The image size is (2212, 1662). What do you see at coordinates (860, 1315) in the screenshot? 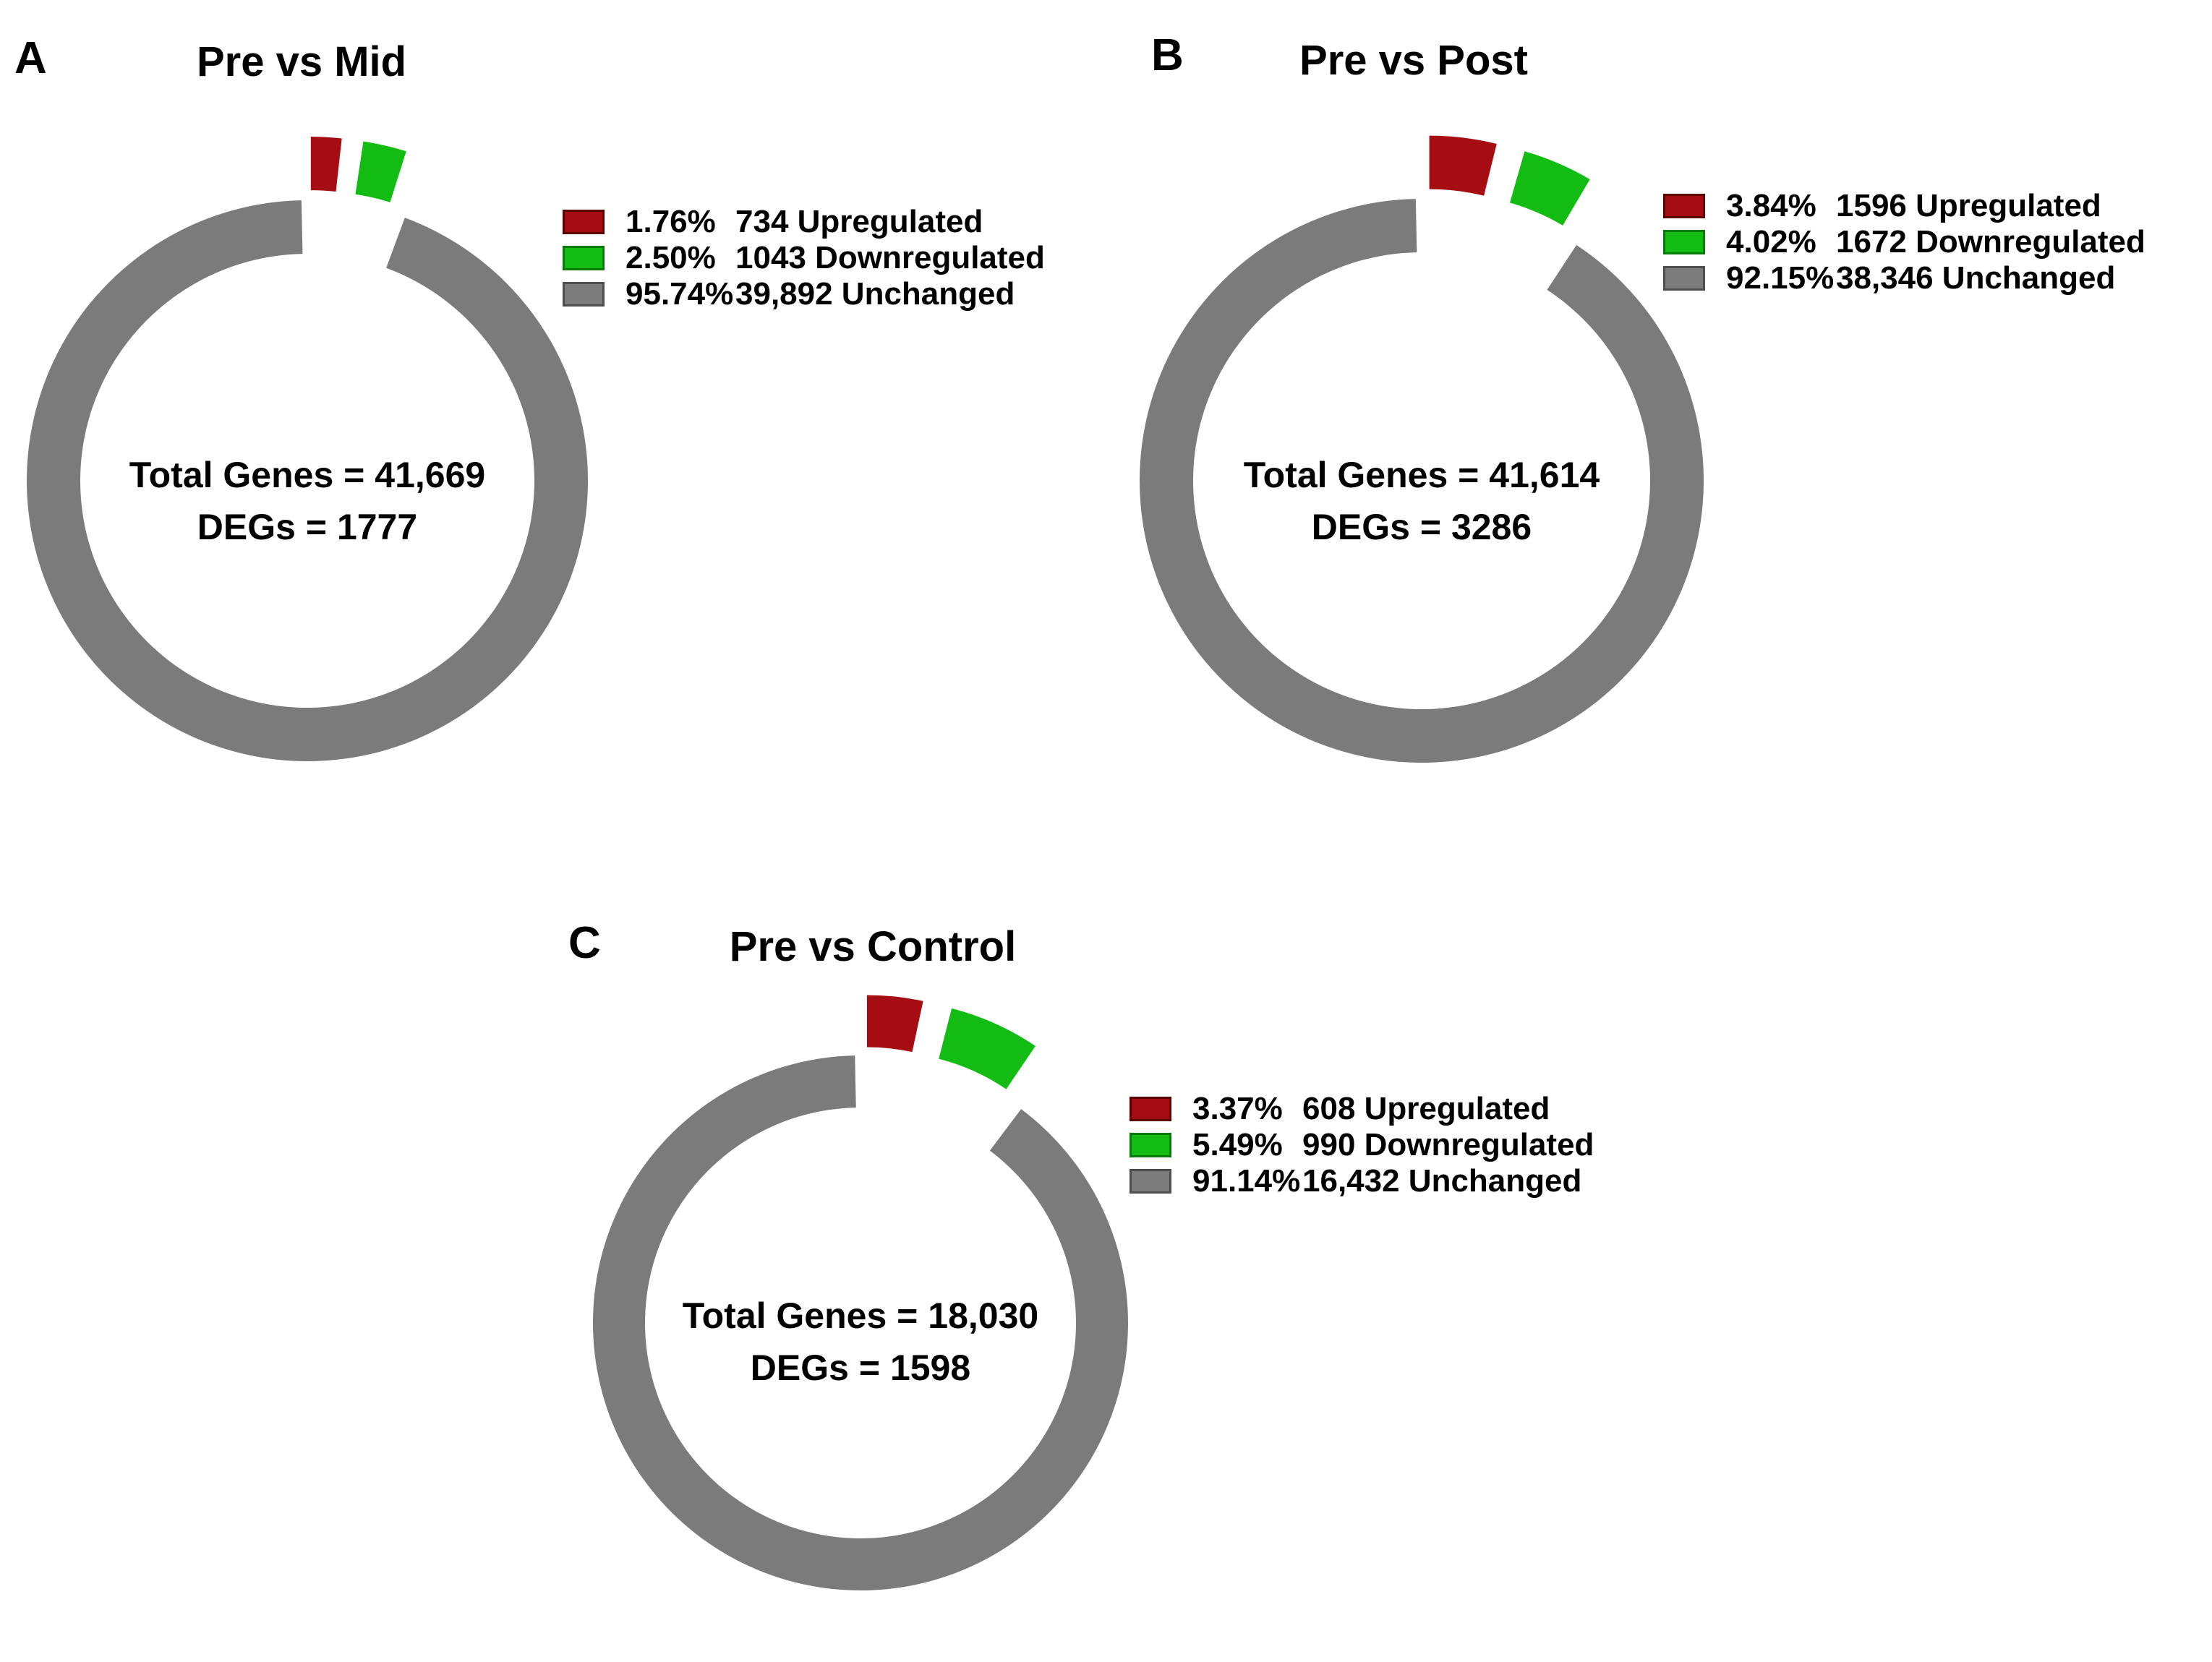
I see `total-genes-text: Total Genes = 18,030` at bounding box center [860, 1315].